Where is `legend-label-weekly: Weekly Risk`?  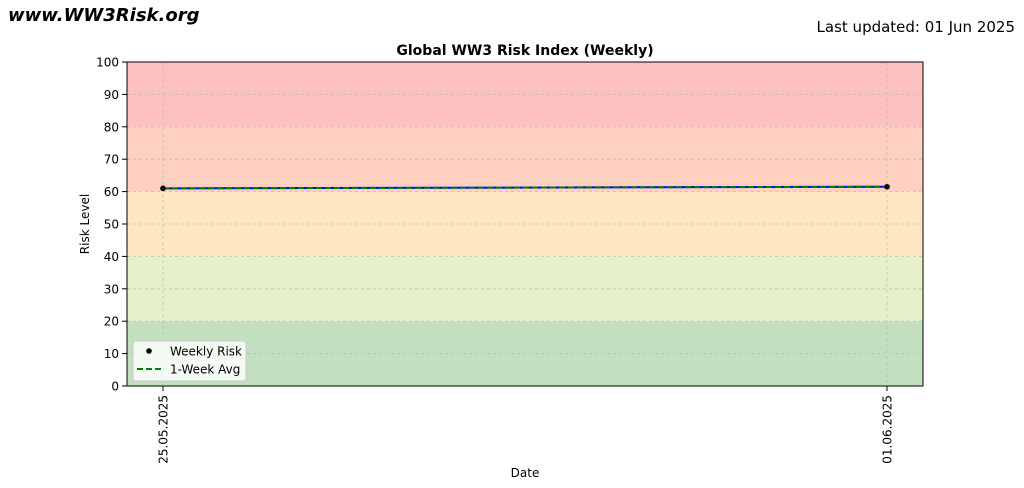
legend-label-weekly: Weekly Risk is located at coordinates (206, 352).